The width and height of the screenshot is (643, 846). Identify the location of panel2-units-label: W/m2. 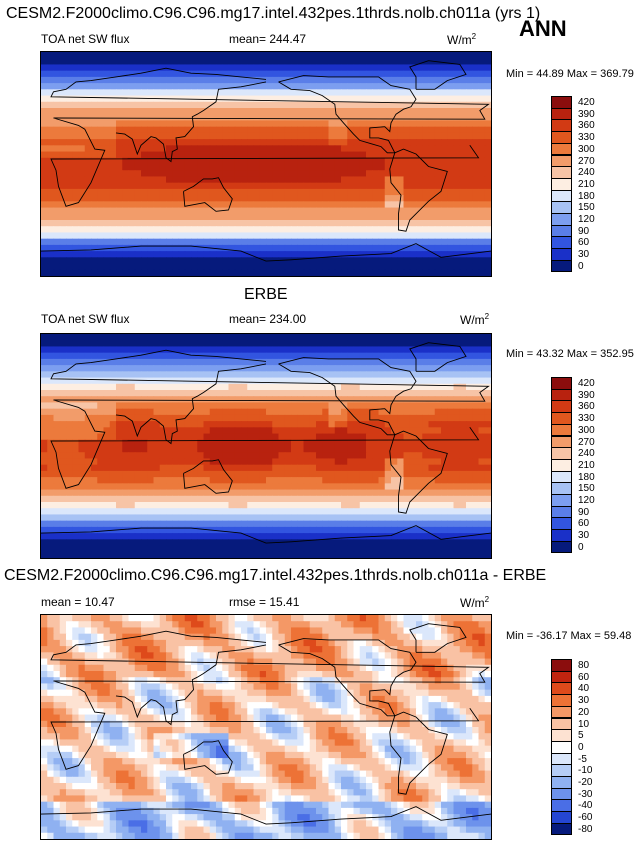
(475, 319).